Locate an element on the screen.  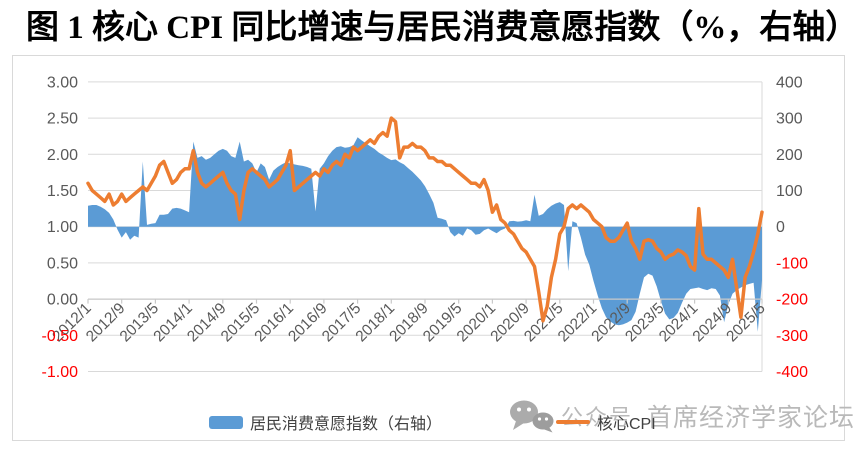
right-axis-tick-label: 100 is located at coordinates (789, 191).